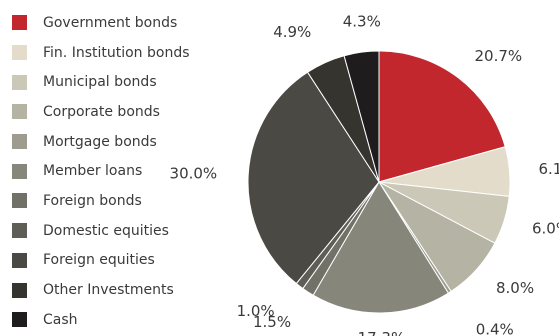 This screenshot has height=336, width=559. I want to click on legend-item: Government bonds, so click(117, 23).